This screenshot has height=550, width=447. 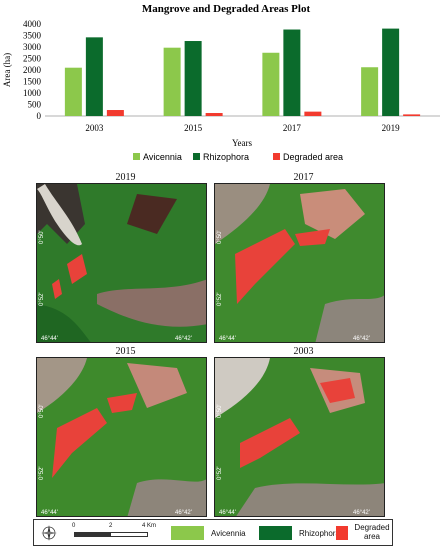 What do you see at coordinates (125, 351) in the screenshot?
I see `map-title-2015: 2015` at bounding box center [125, 351].